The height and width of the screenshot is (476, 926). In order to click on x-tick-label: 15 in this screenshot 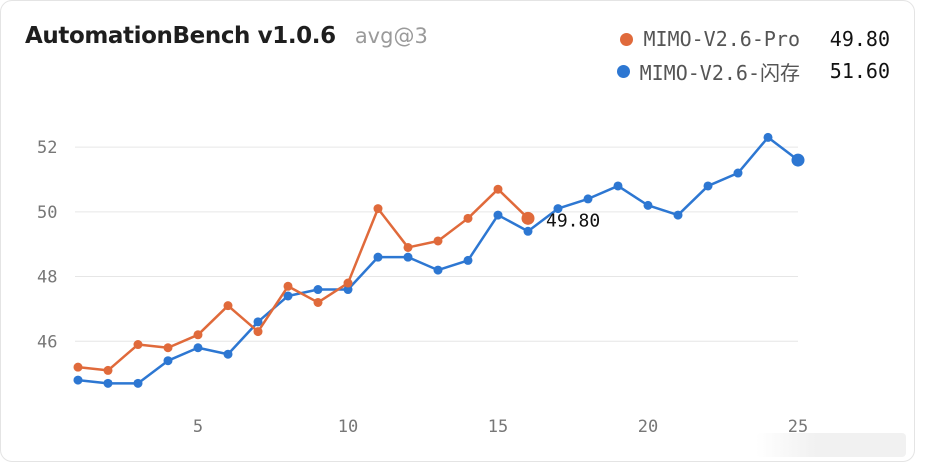, I will do `click(498, 427)`.